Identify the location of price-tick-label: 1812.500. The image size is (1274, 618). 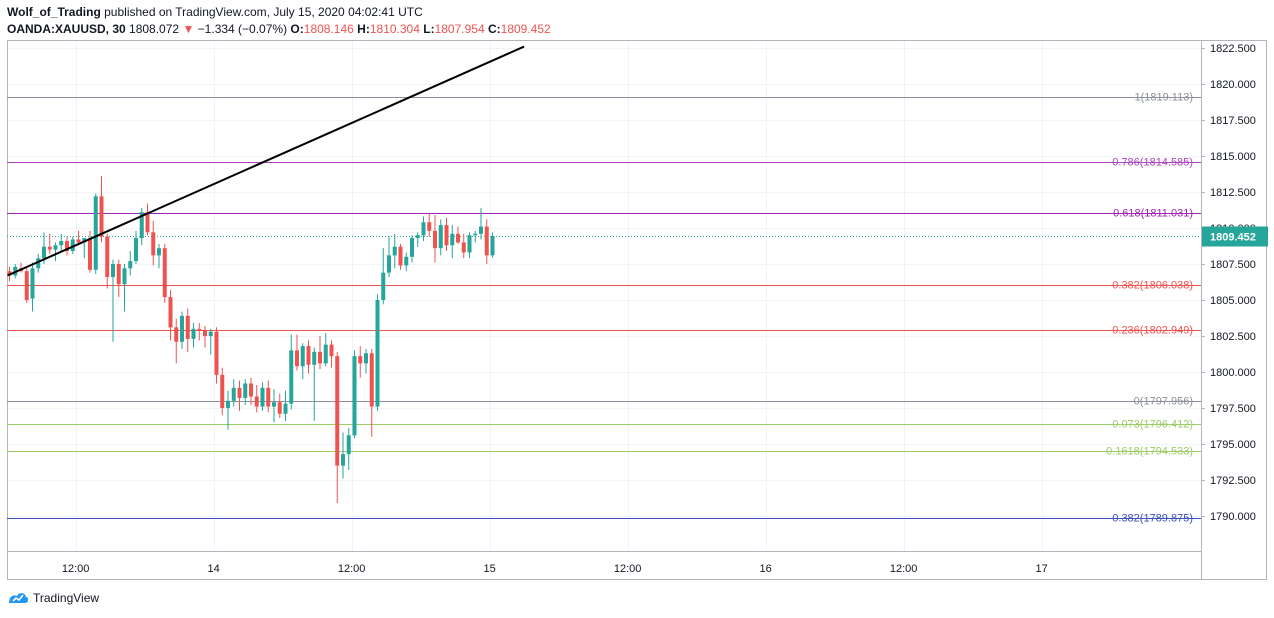
(1233, 193).